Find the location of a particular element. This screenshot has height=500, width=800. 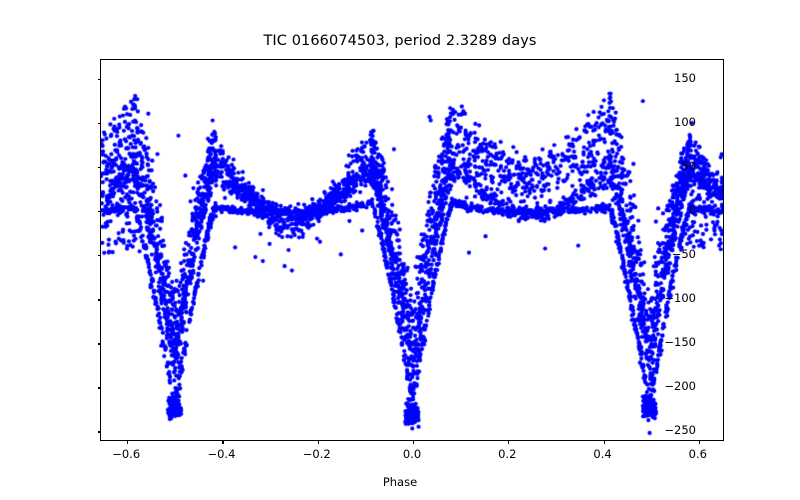

y-tick-label: −200 is located at coordinates (680, 386).